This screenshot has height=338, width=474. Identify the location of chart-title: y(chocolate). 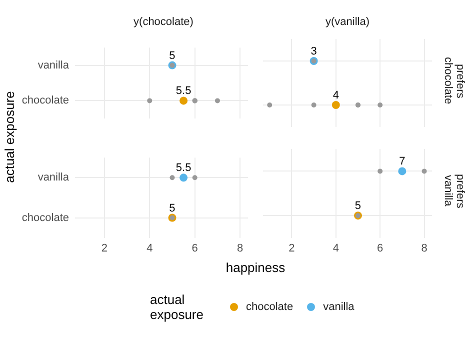
(163, 22).